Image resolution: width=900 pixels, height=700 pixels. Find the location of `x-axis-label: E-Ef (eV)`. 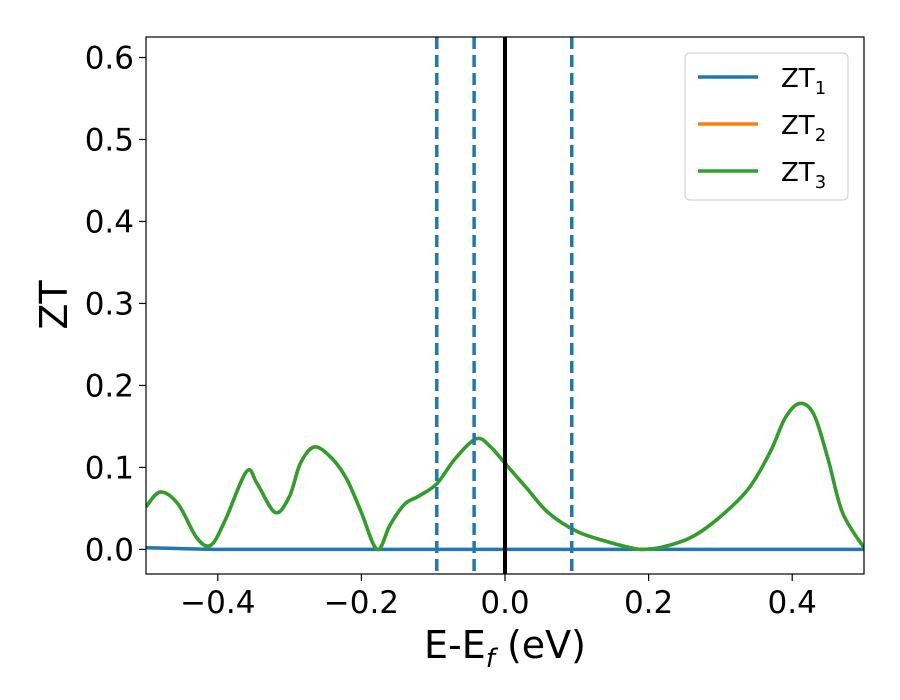

x-axis-label: E-Ef (eV) is located at coordinates (505, 648).